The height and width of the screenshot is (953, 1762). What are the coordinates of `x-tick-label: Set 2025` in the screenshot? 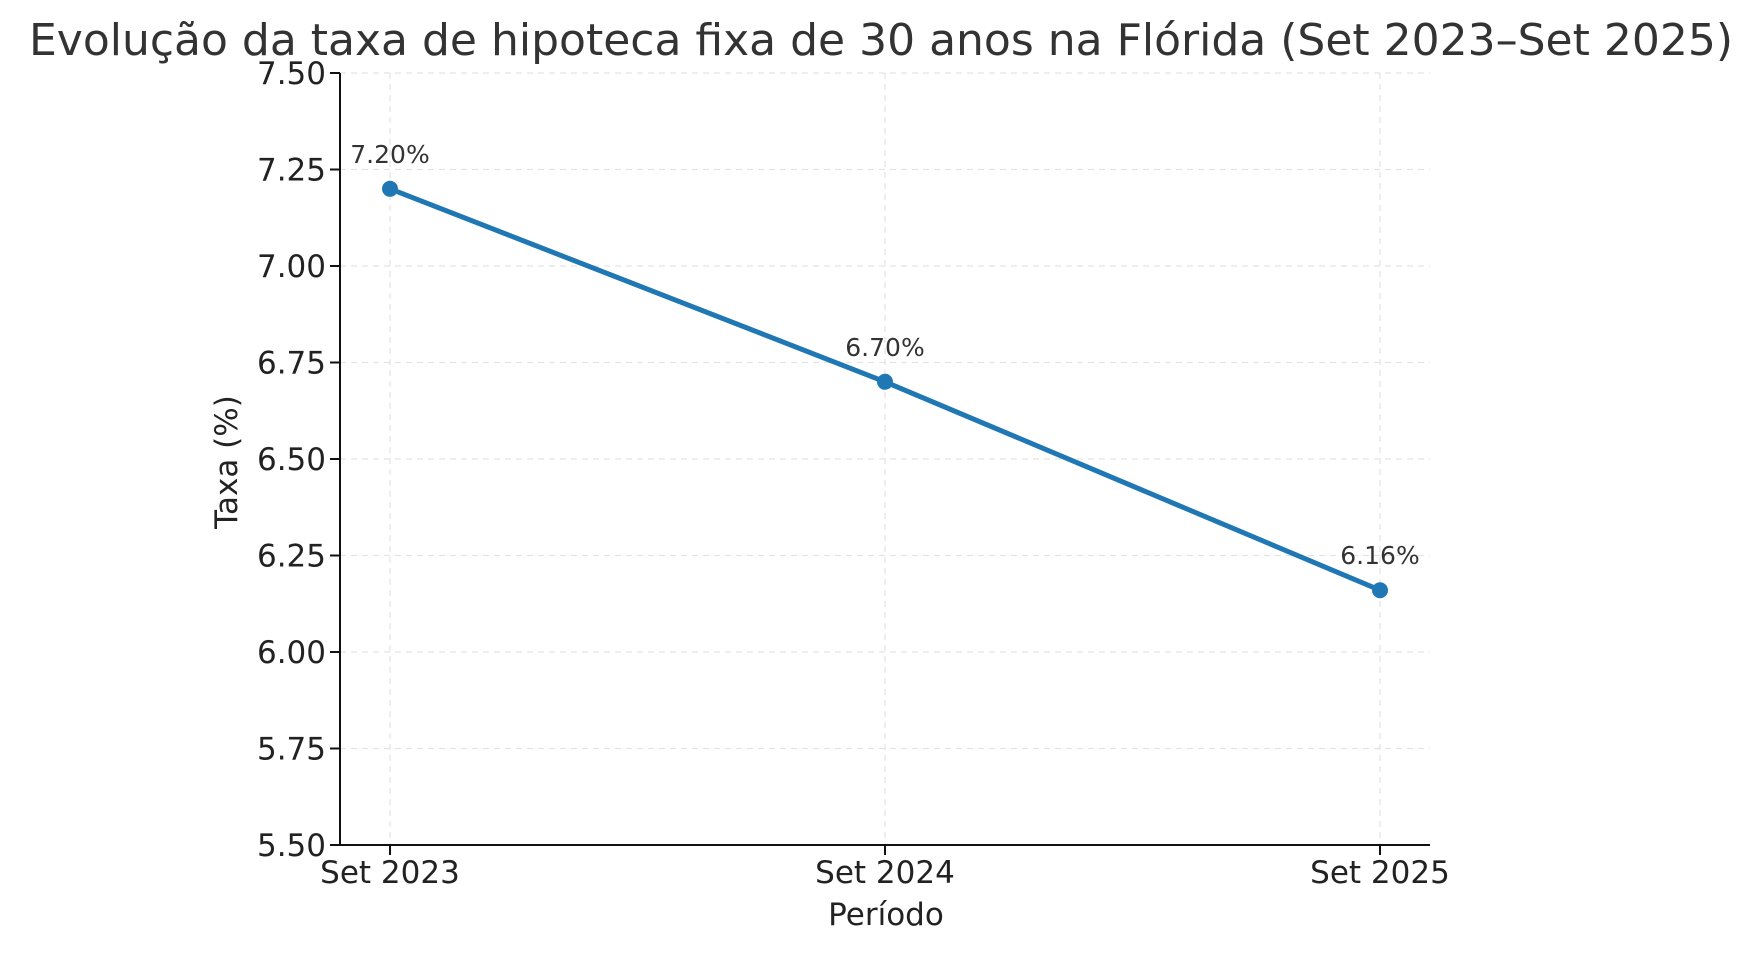 It's located at (1380, 873).